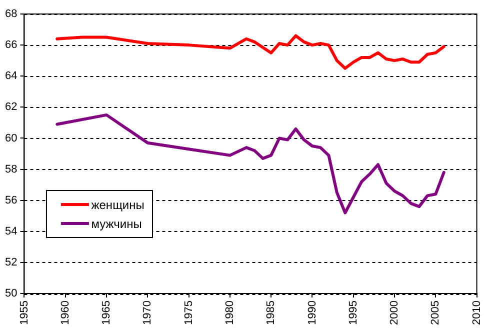  What do you see at coordinates (65, 313) in the screenshot?
I see `x-tick-label: 1960` at bounding box center [65, 313].